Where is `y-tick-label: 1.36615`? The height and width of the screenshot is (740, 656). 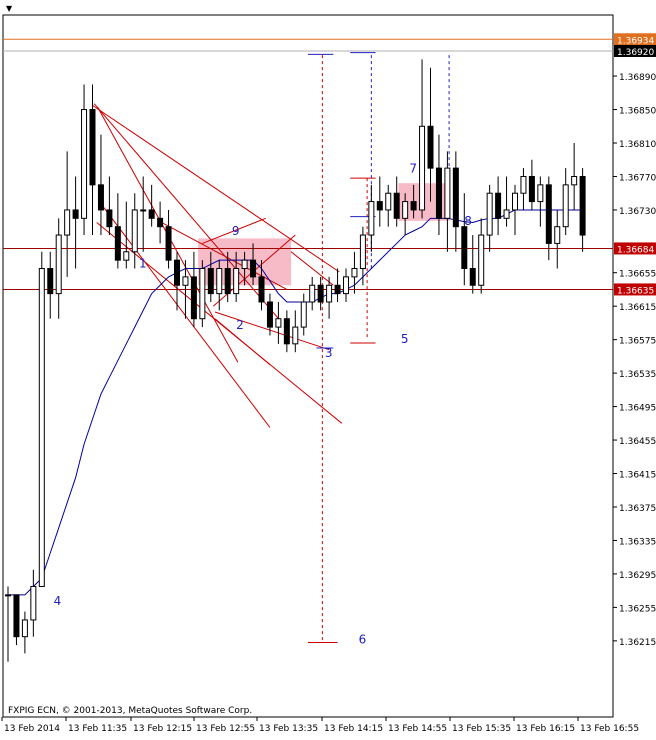
y-tick-label: 1.36615 is located at coordinates (637, 308).